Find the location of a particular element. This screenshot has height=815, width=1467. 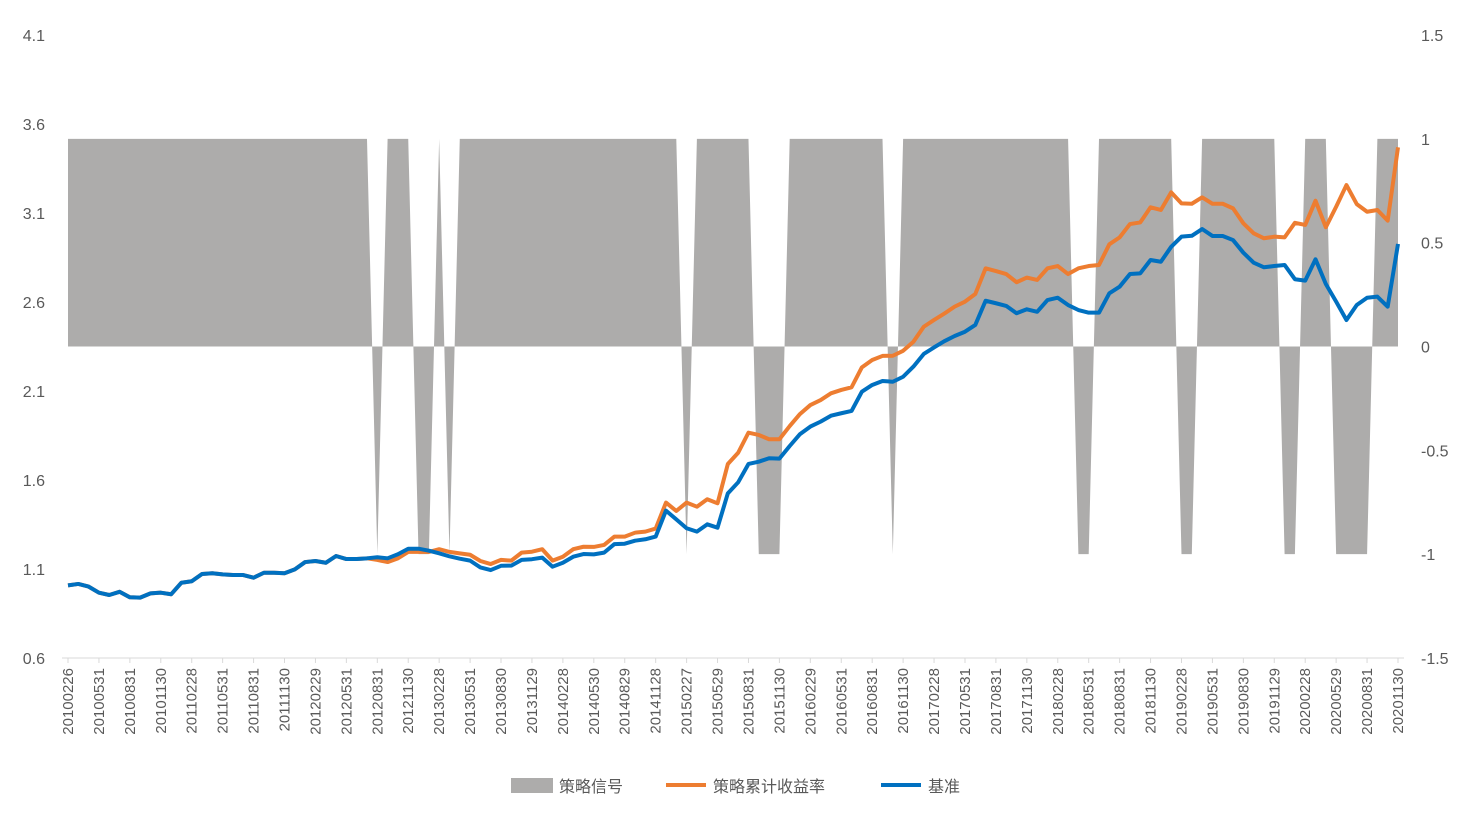

x-tick-label: 20110531 is located at coordinates (223, 701).